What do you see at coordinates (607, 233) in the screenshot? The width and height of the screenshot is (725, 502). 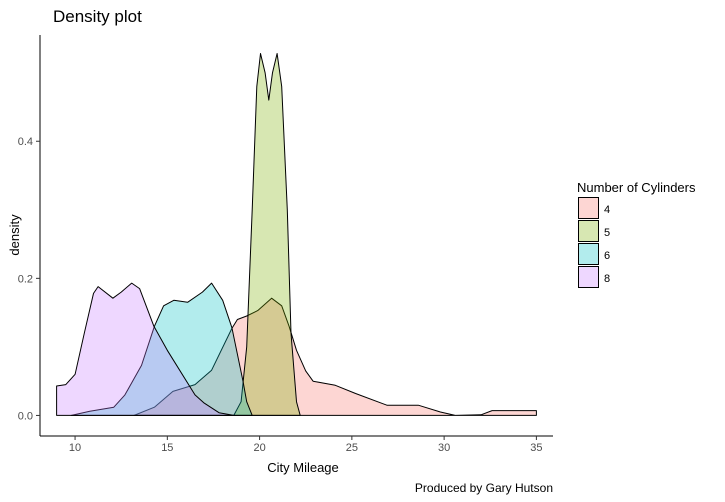 I see `legend-label: 5` at bounding box center [607, 233].